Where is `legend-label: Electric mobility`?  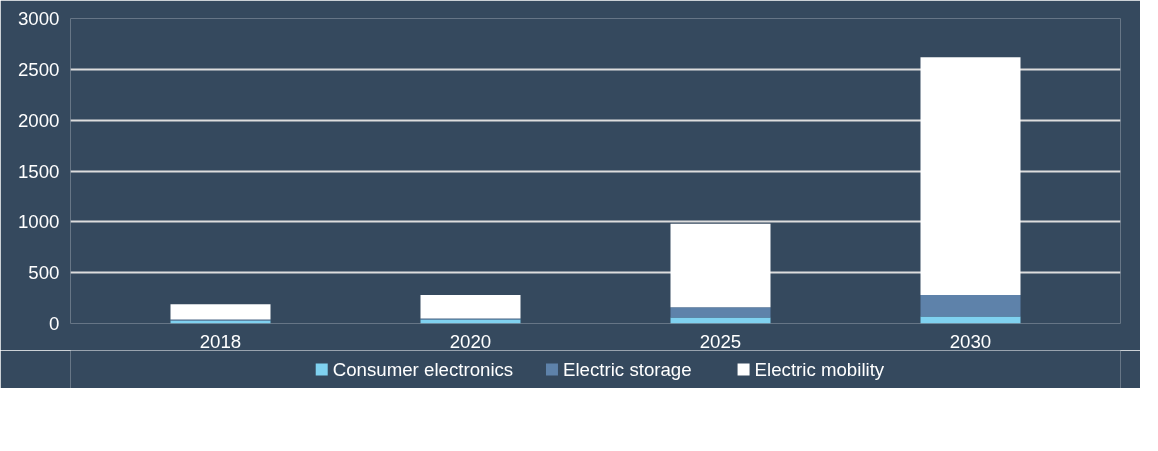 legend-label: Electric mobility is located at coordinates (819, 369).